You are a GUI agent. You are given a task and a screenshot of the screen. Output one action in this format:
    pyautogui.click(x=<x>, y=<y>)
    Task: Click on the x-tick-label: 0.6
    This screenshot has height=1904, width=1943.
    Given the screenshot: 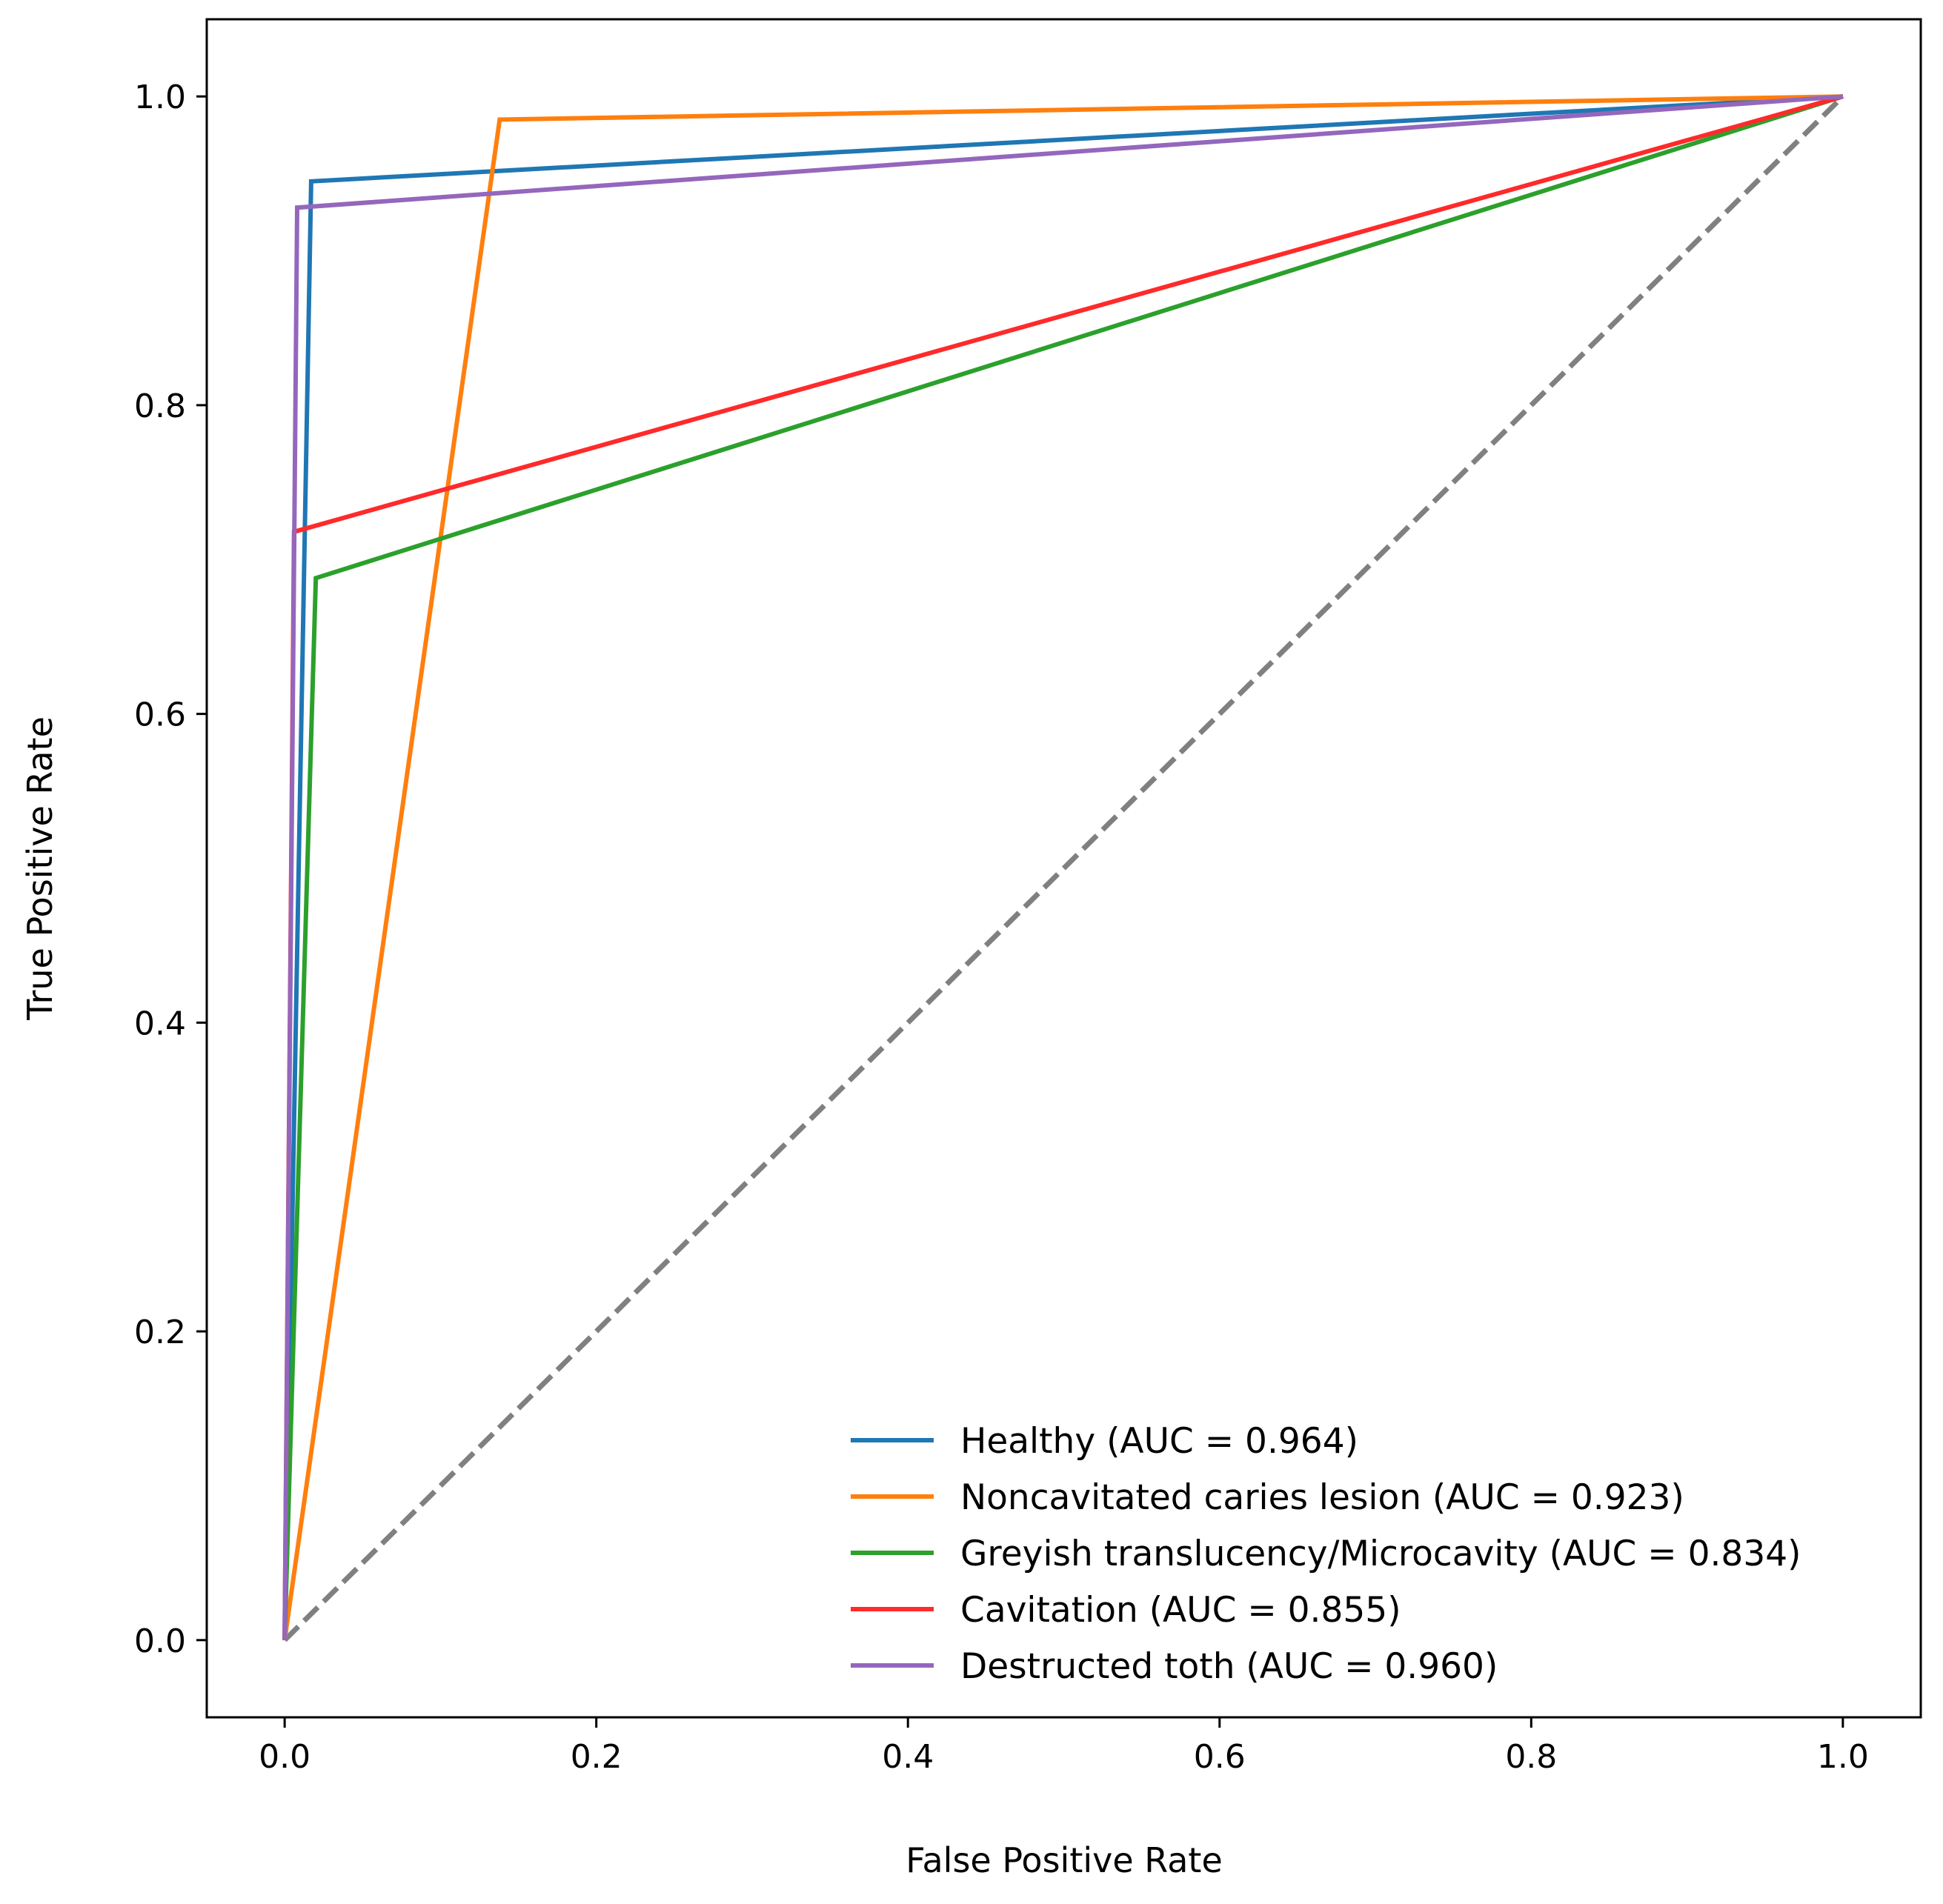 What is the action you would take?
    pyautogui.click(x=1220, y=1757)
    